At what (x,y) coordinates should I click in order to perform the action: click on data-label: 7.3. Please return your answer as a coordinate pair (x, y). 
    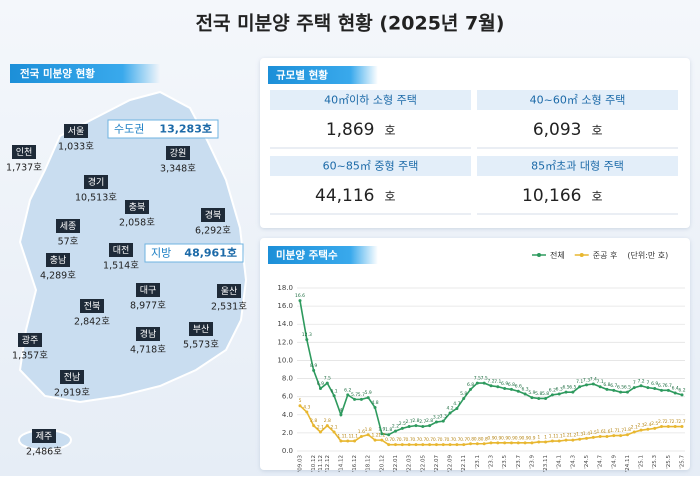
    Looking at the image, I should click on (586, 380).